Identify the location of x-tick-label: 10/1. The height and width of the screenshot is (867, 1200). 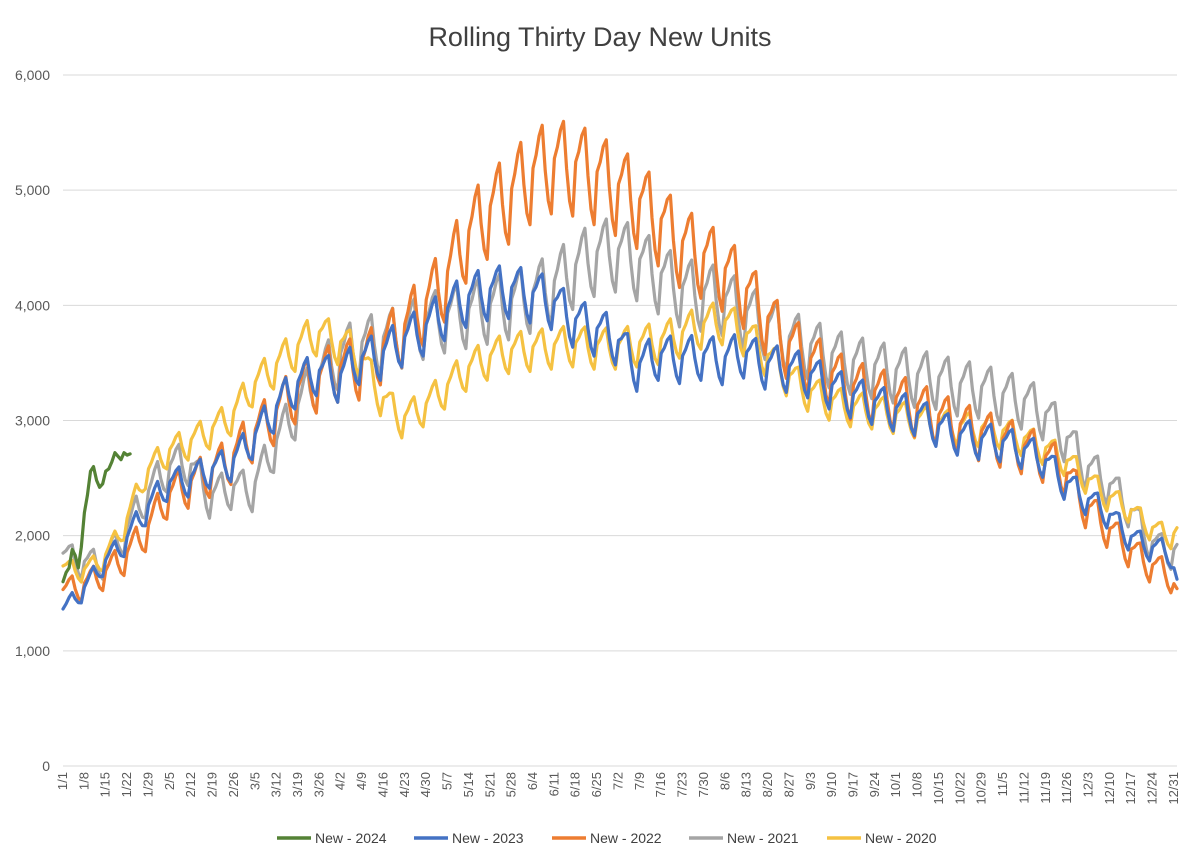
(895, 784).